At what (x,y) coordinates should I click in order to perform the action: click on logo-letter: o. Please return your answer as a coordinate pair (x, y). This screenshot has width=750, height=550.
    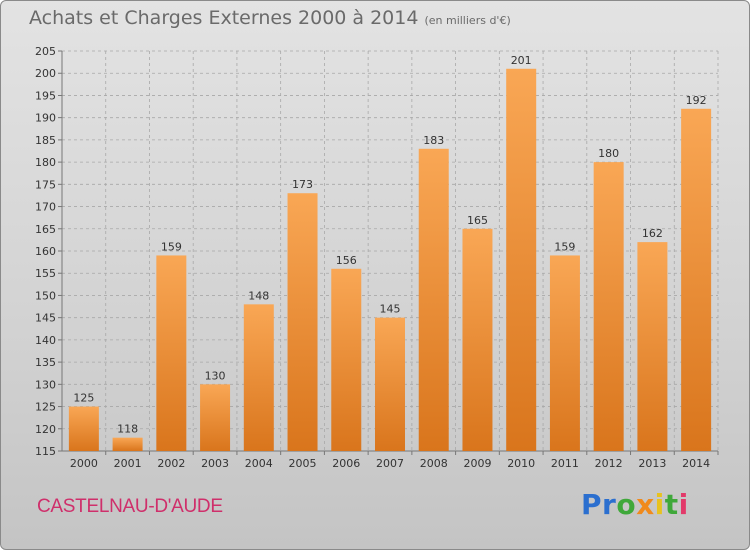
    Looking at the image, I should click on (626, 504).